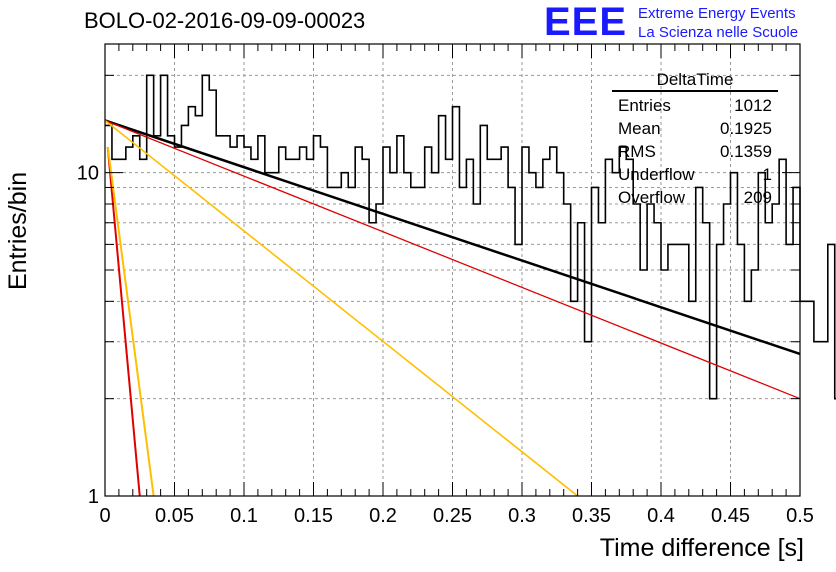 This screenshot has height=572, width=836. What do you see at coordinates (591, 516) in the screenshot?
I see `x-tick-label: 0.35` at bounding box center [591, 516].